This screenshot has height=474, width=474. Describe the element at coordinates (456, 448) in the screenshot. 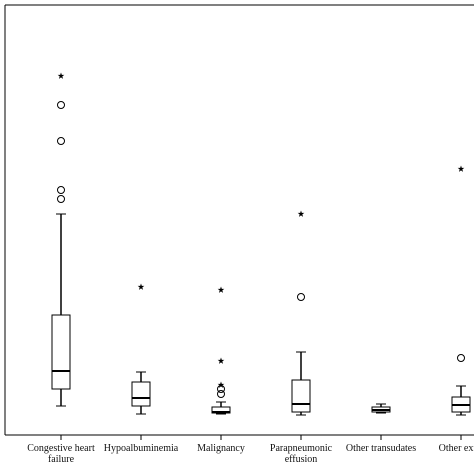

I see `x-tick-label: Other exud` at that location.